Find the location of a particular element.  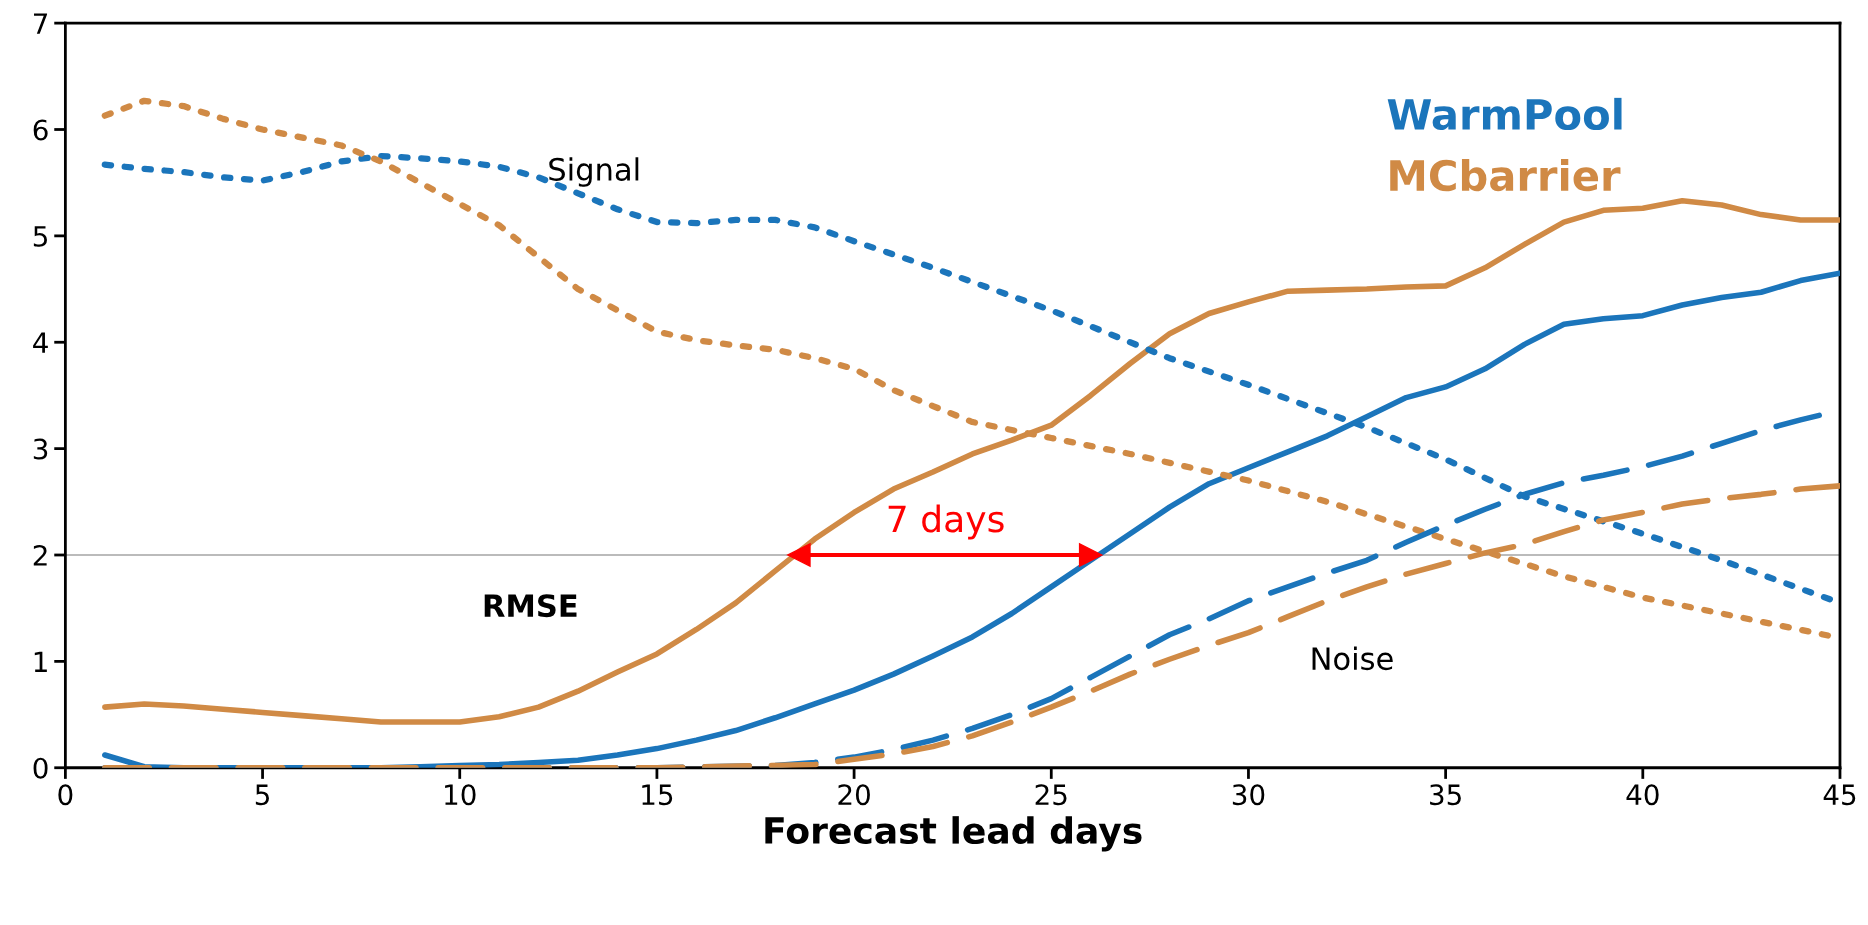

y-tick-label: 6 is located at coordinates (40, 130).